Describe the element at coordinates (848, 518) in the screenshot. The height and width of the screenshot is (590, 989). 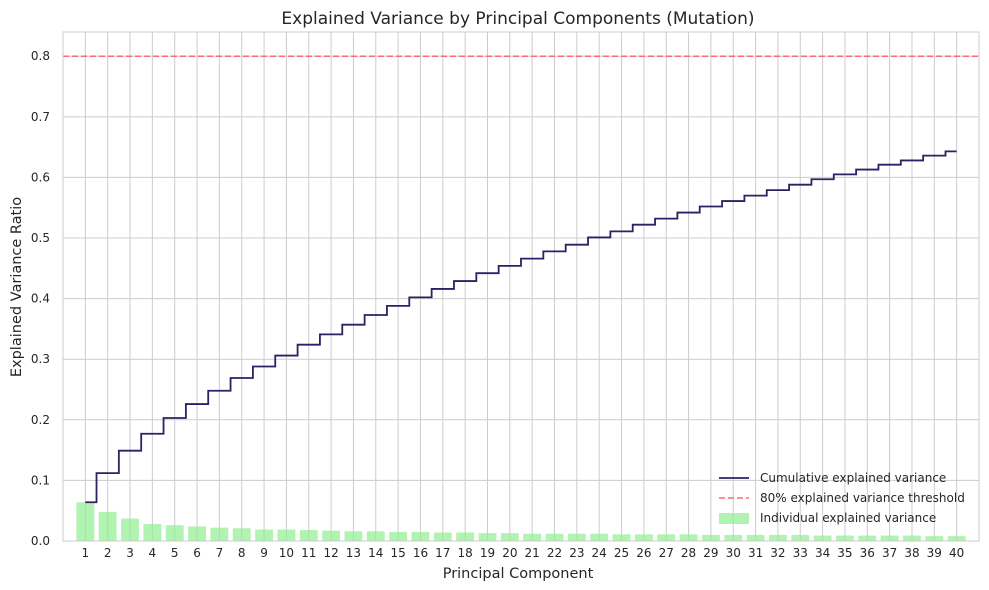
I see `legend-label-individual: Individual explained variance` at that location.